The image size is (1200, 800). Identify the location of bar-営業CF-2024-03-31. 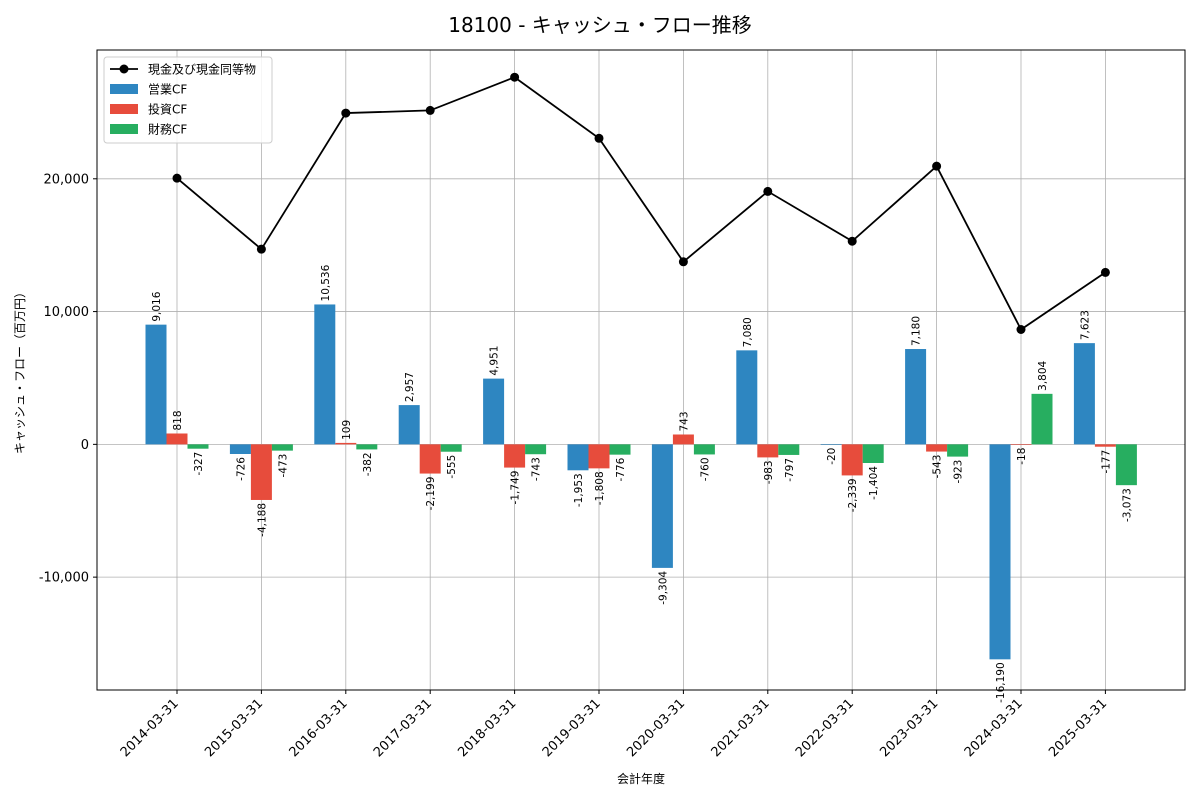
(1000, 552).